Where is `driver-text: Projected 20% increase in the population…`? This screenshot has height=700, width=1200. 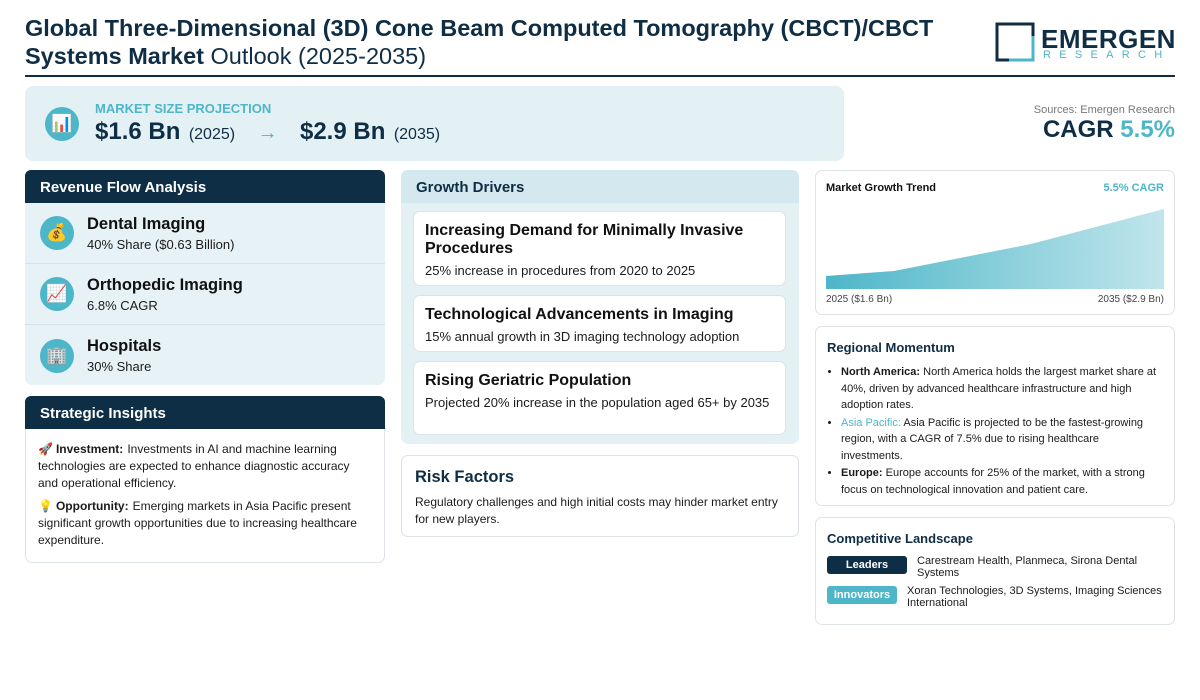 driver-text: Projected 20% increase in the population… is located at coordinates (597, 402).